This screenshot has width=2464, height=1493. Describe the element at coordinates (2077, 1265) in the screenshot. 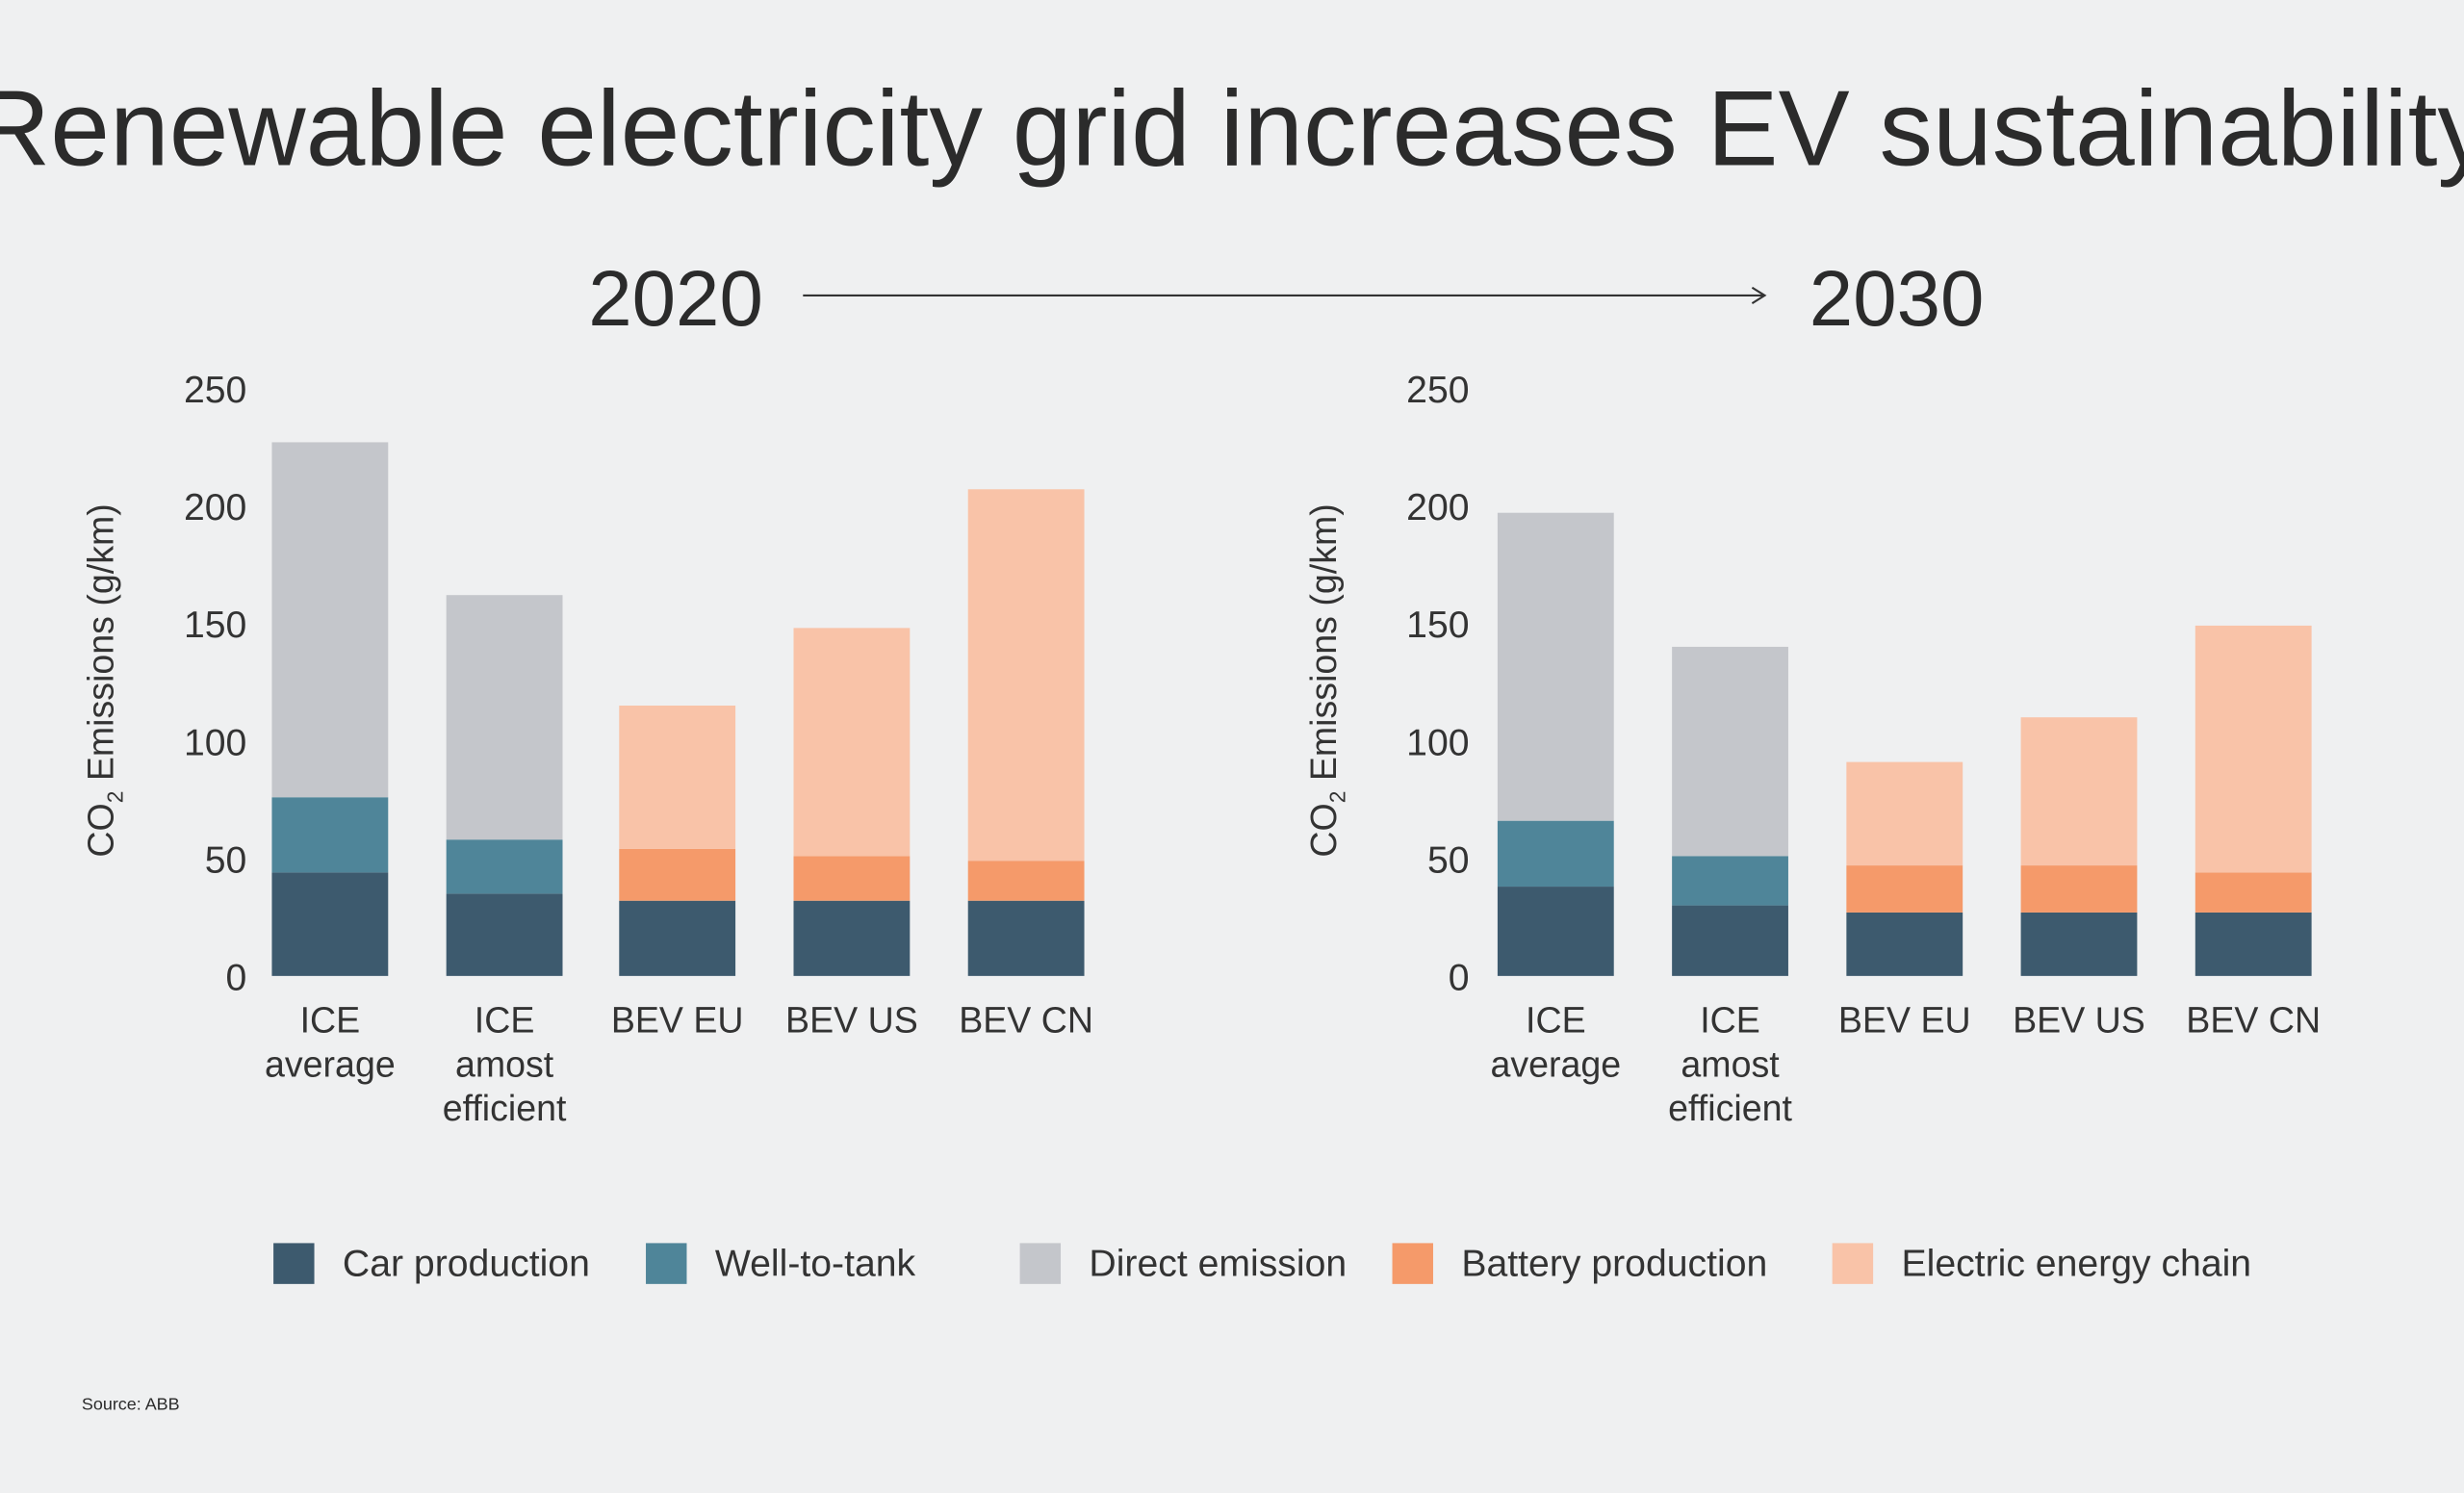

I see `legend-label: Electric energy chain` at that location.